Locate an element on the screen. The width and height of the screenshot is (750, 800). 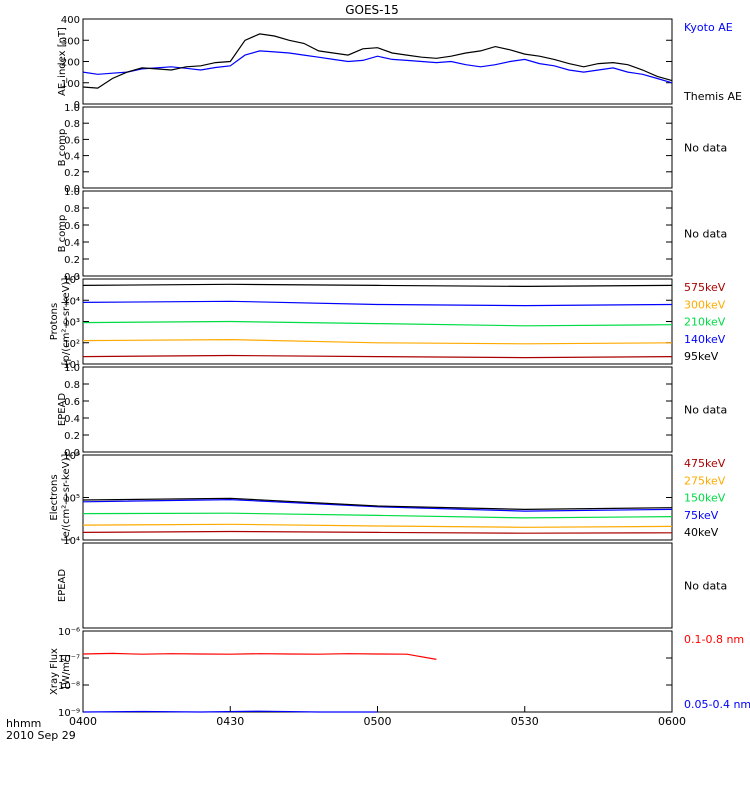
x-tick-label: 0400 is located at coordinates (83, 721).